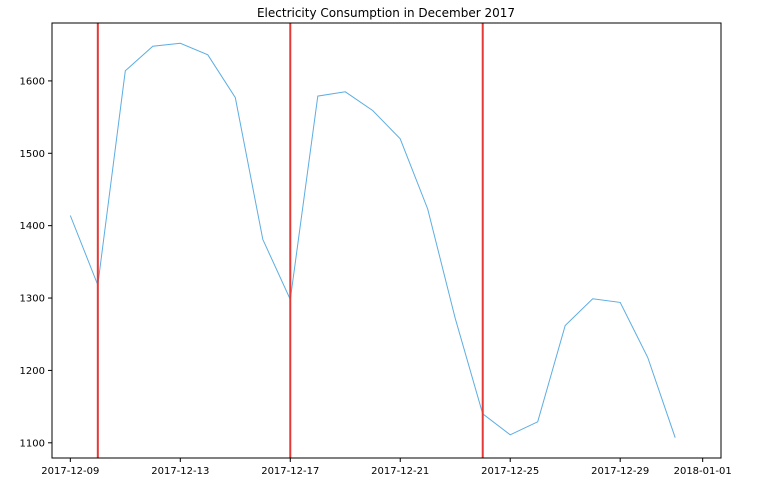 The height and width of the screenshot is (485, 763). I want to click on chart-title: Electricity Consumption in December 2017, so click(386, 13).